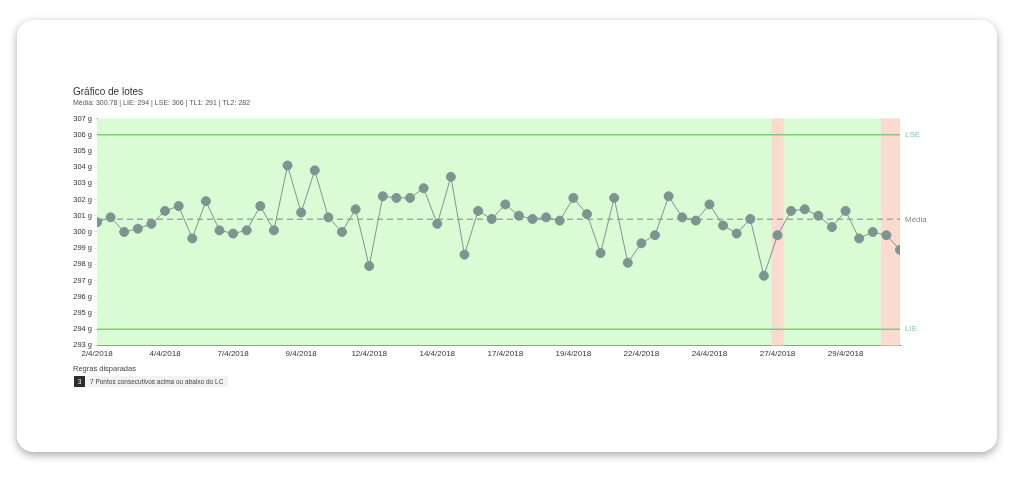  Describe the element at coordinates (916, 219) in the screenshot. I see `ref-line-label: Média` at that location.